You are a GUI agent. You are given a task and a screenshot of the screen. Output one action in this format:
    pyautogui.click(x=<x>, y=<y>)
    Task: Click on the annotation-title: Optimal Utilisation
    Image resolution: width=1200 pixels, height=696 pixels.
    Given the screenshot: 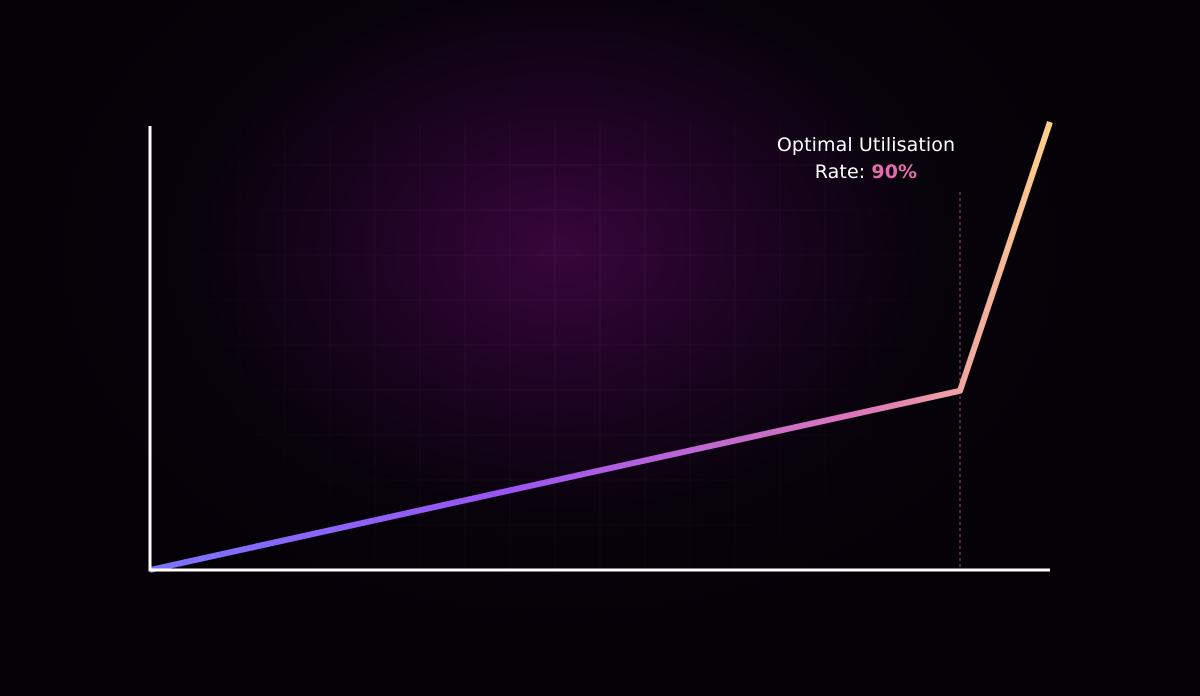 What is the action you would take?
    pyautogui.click(x=866, y=145)
    